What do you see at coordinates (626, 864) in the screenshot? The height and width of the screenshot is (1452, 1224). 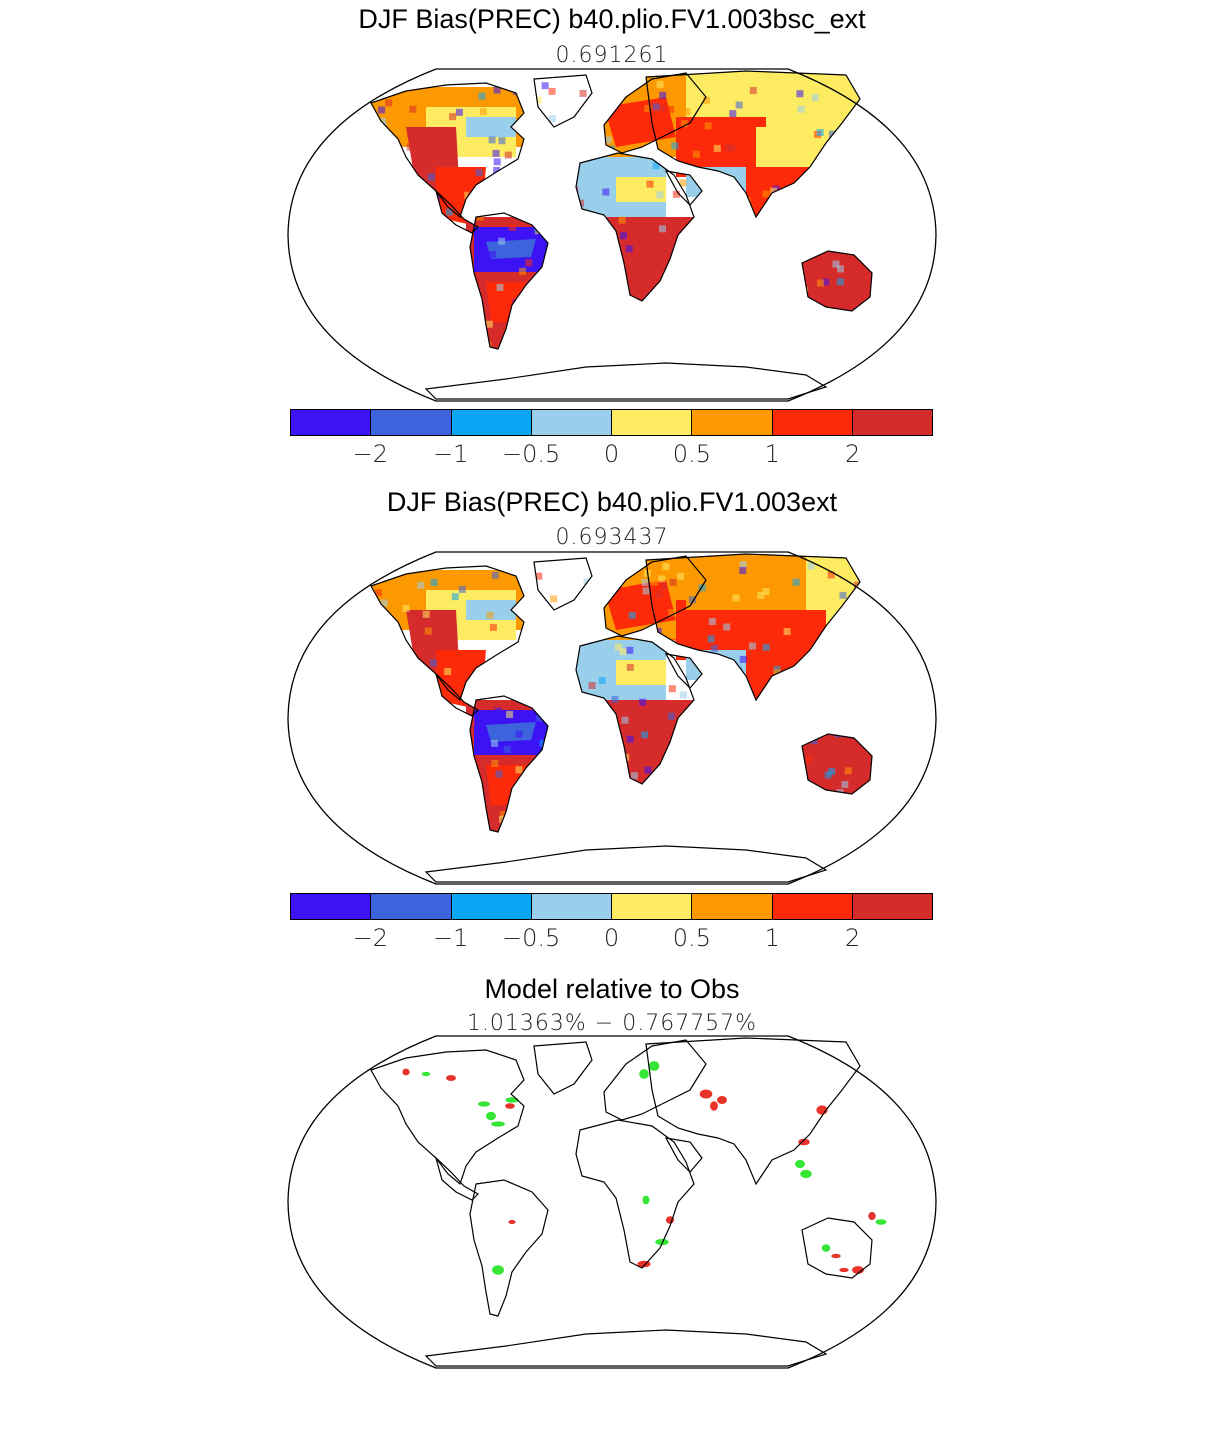 I see `antarctica-coastline` at bounding box center [626, 864].